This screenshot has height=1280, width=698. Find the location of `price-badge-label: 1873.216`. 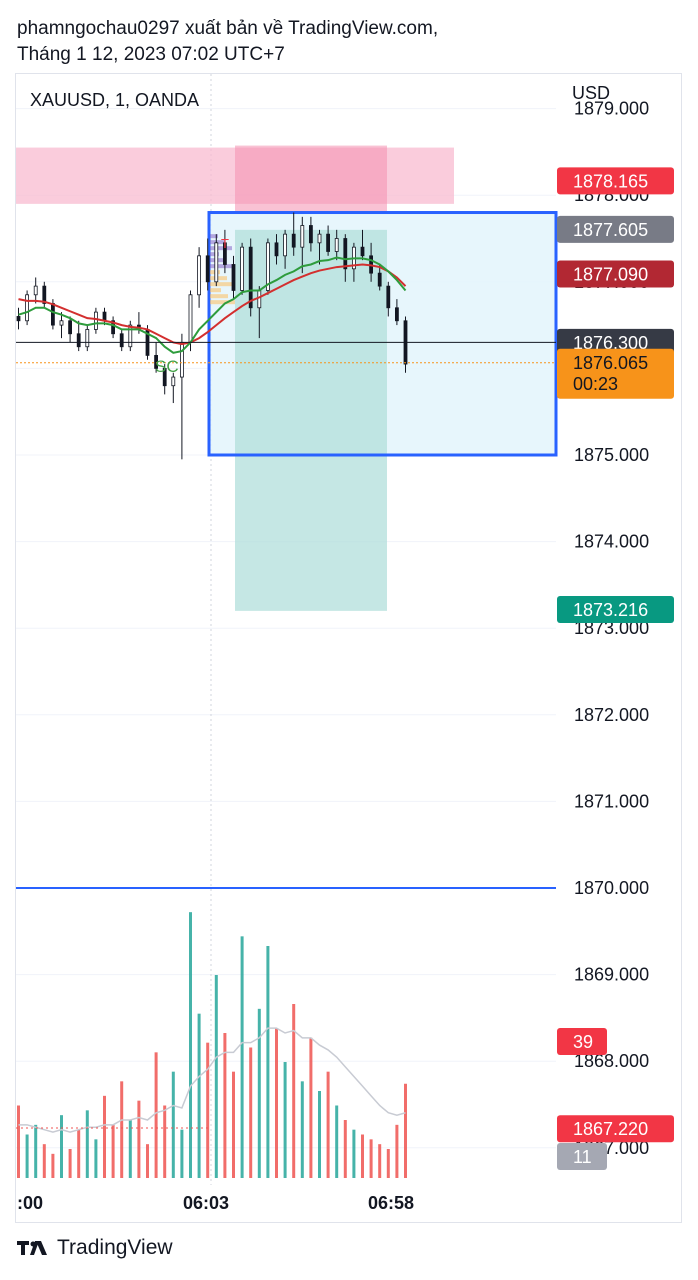

price-badge-label: 1873.216 is located at coordinates (610, 610).